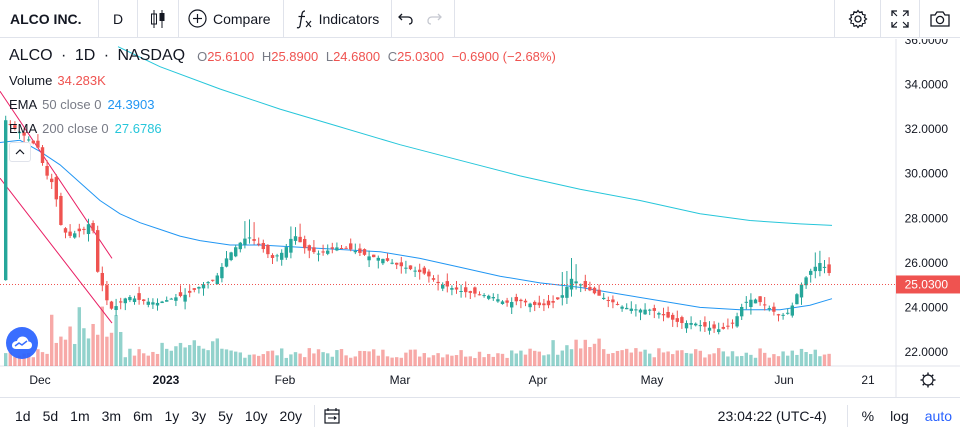 This screenshot has height=433, width=960. Describe the element at coordinates (927, 129) in the screenshot. I see `price-tick-label: 32.0000` at that location.